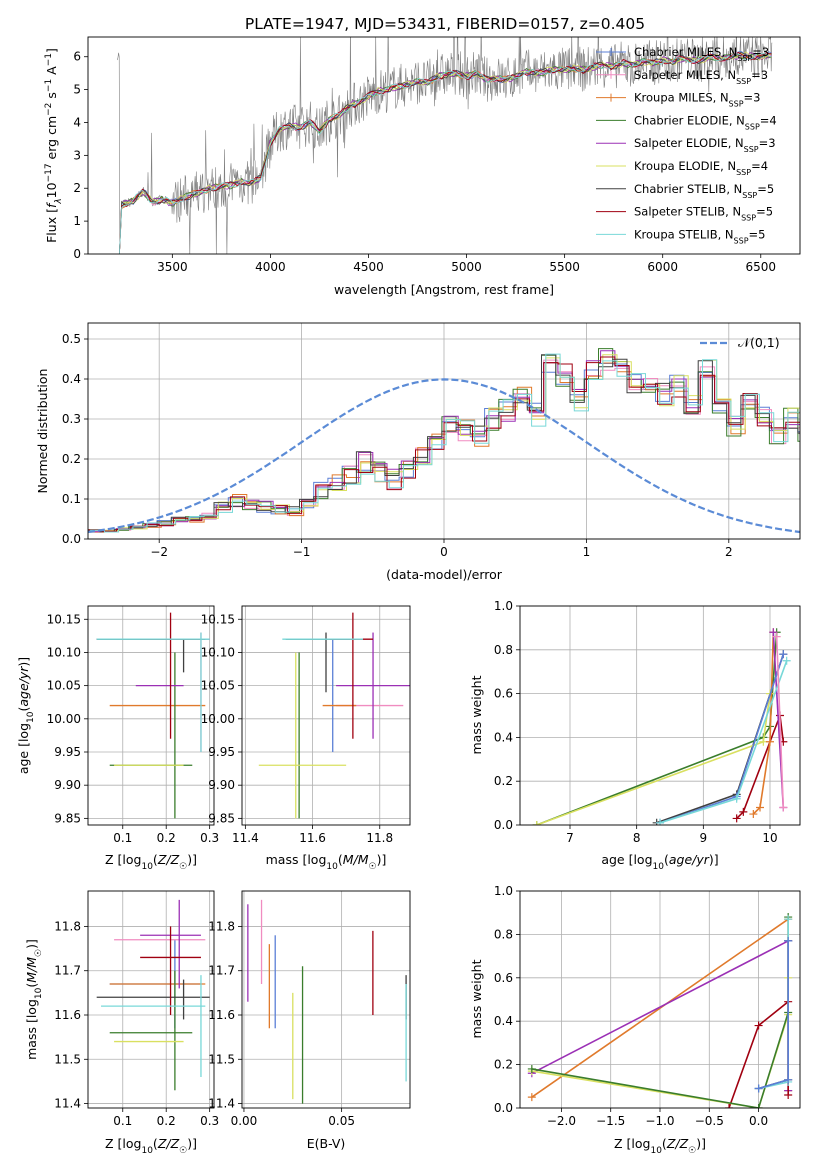  What do you see at coordinates (764, 212) in the screenshot?
I see `legend-text: =5` at bounding box center [764, 212].